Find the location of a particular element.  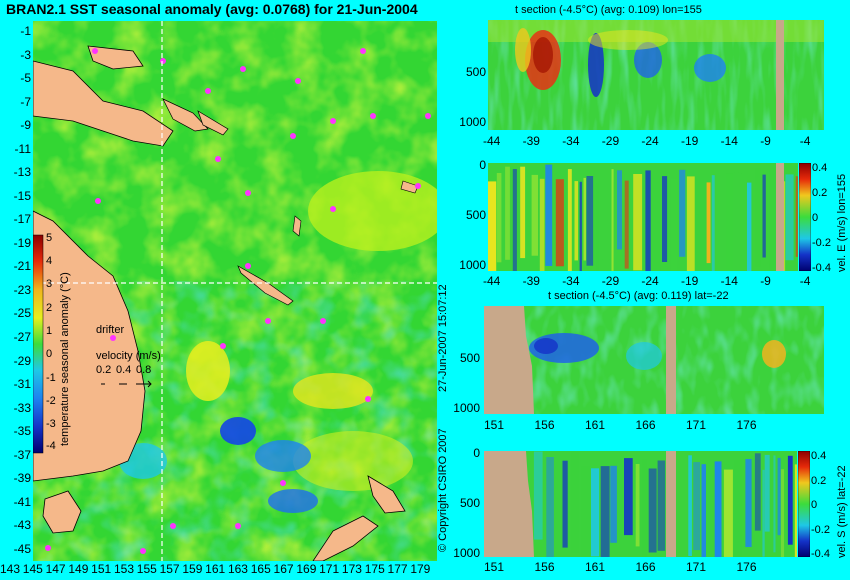

p2-xtick-label: -24 is located at coordinates (650, 281).